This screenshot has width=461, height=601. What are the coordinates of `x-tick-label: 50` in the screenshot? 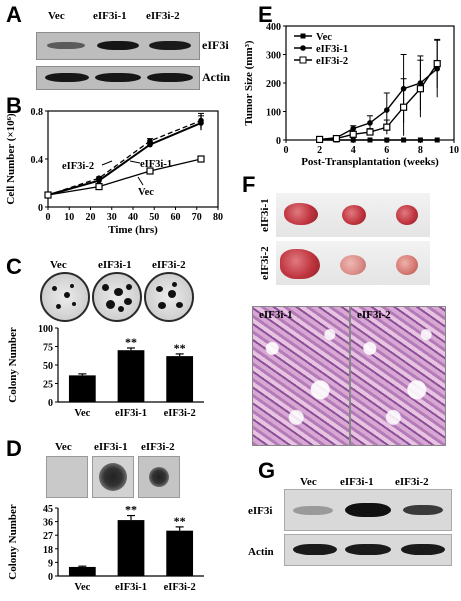 It's located at (154, 217).